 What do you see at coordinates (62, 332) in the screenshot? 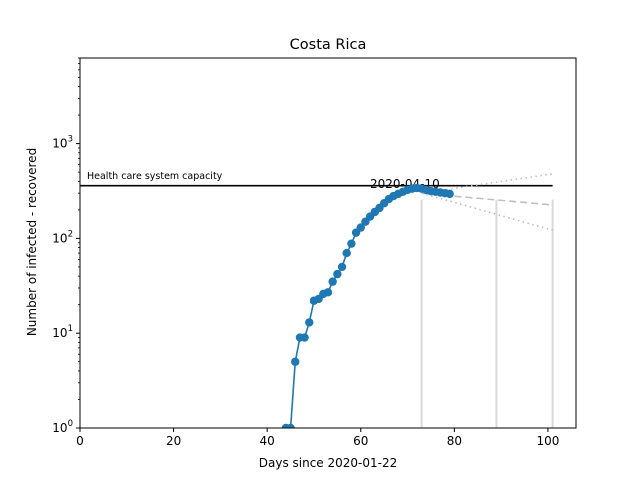
I see `y-tick-label: 10¹` at bounding box center [62, 332].